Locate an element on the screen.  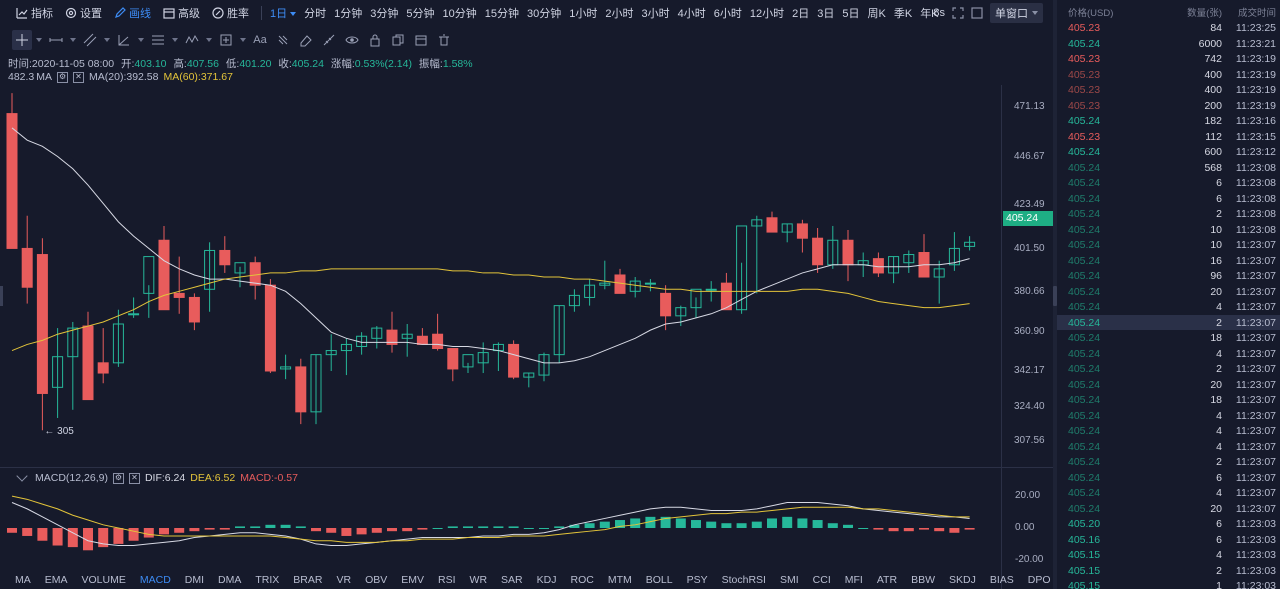
winrate-button: 胜率 is located at coordinates (230, 13).